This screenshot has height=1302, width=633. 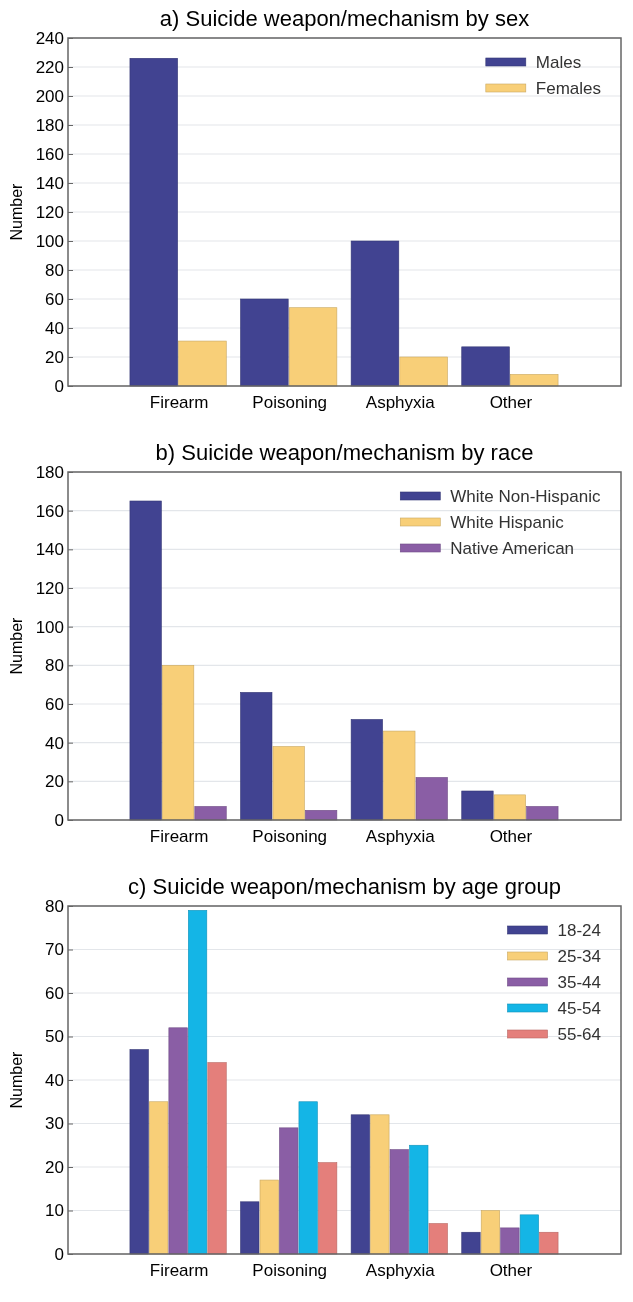 I want to click on y-tick-label: 10, so click(x=54, y=1211).